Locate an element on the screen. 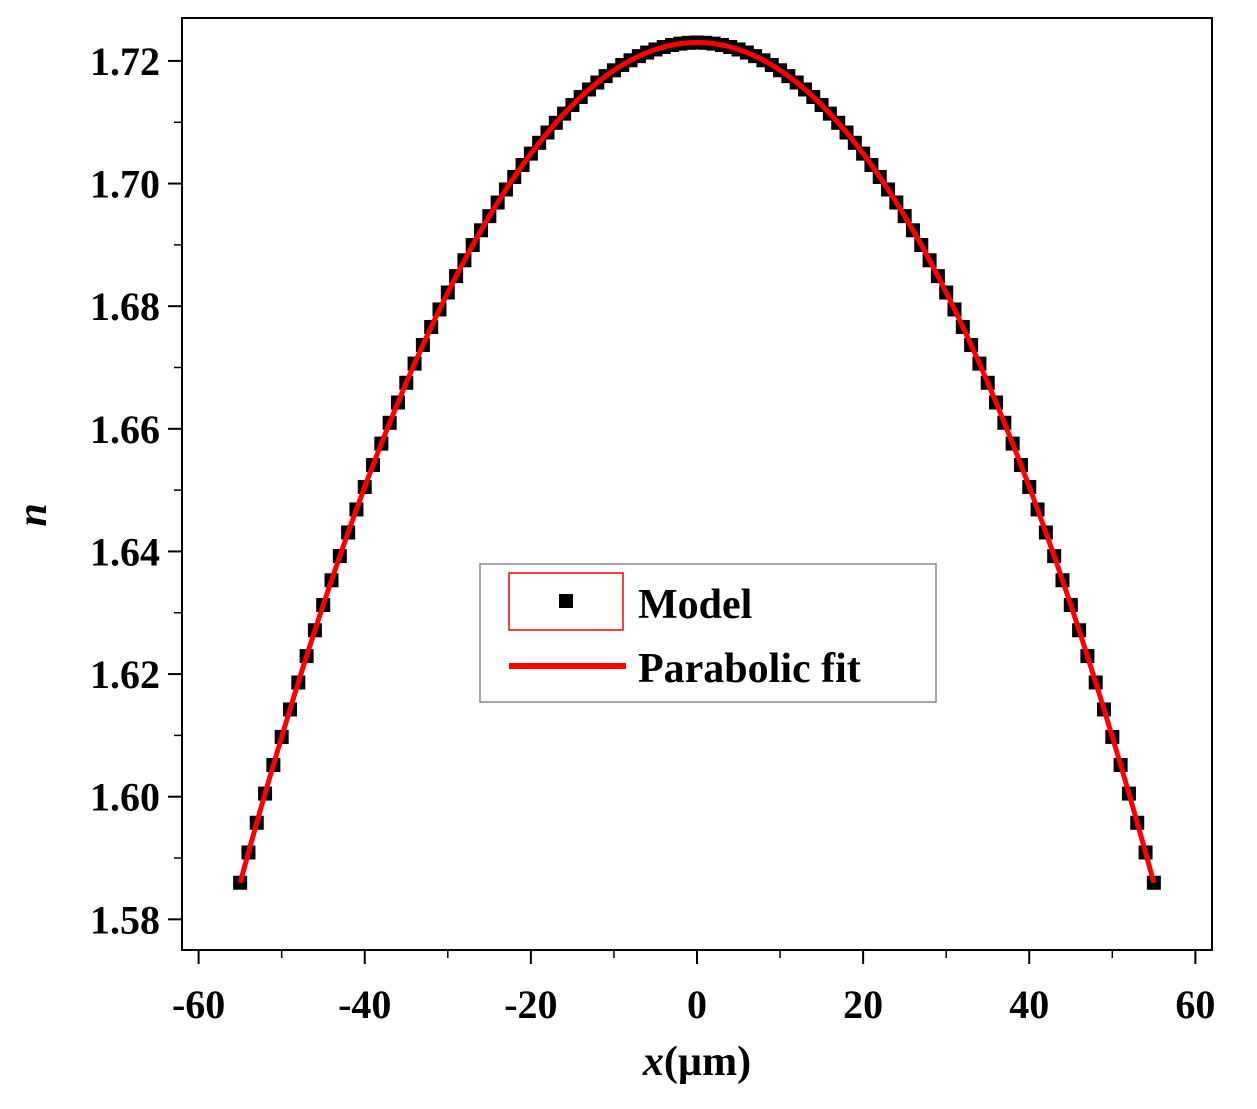 The image size is (1257, 1109). y-tick-label: 1.62 is located at coordinates (125, 674).